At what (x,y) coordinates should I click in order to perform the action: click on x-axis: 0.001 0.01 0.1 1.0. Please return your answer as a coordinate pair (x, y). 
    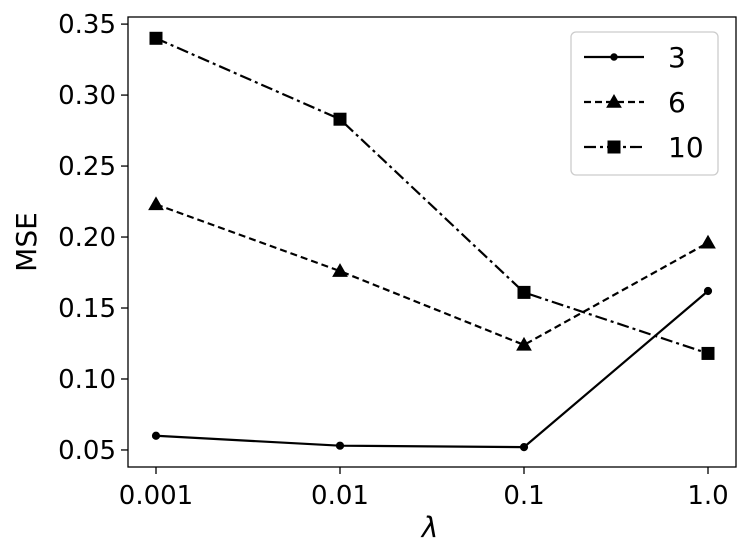
    Looking at the image, I should click on (424, 489).